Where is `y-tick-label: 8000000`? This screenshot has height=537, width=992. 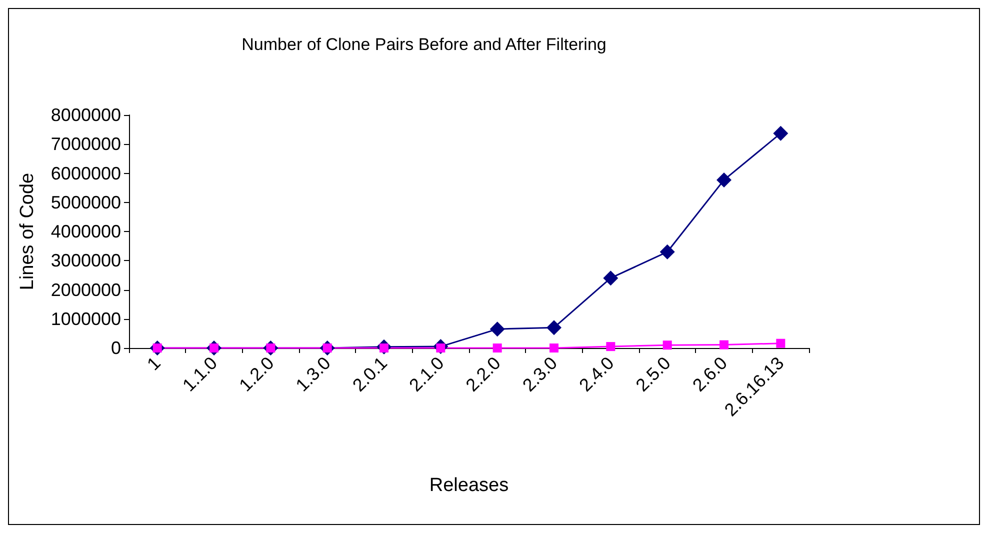 y-tick-label: 8000000 is located at coordinates (85, 115).